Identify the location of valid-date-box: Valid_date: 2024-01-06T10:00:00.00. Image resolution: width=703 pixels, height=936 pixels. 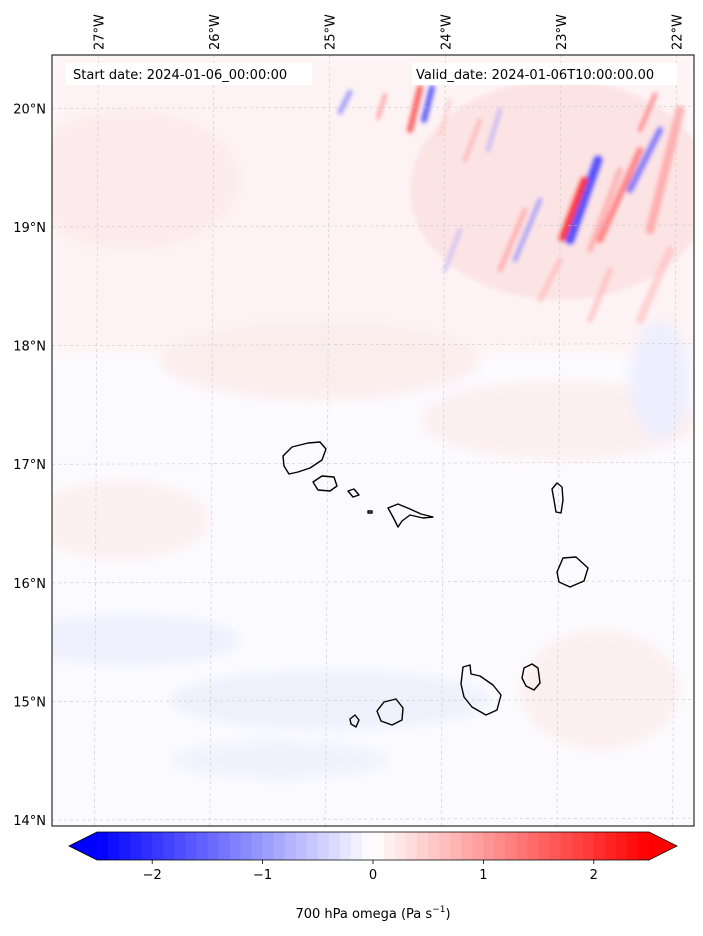
(544, 74).